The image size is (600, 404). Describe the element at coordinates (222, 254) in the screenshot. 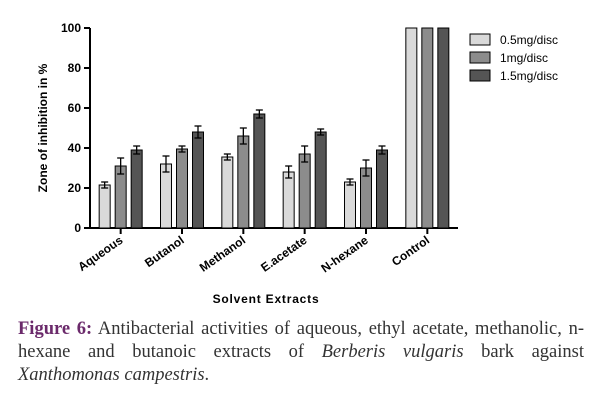

I see `x-tick-label: Methanol` at that location.